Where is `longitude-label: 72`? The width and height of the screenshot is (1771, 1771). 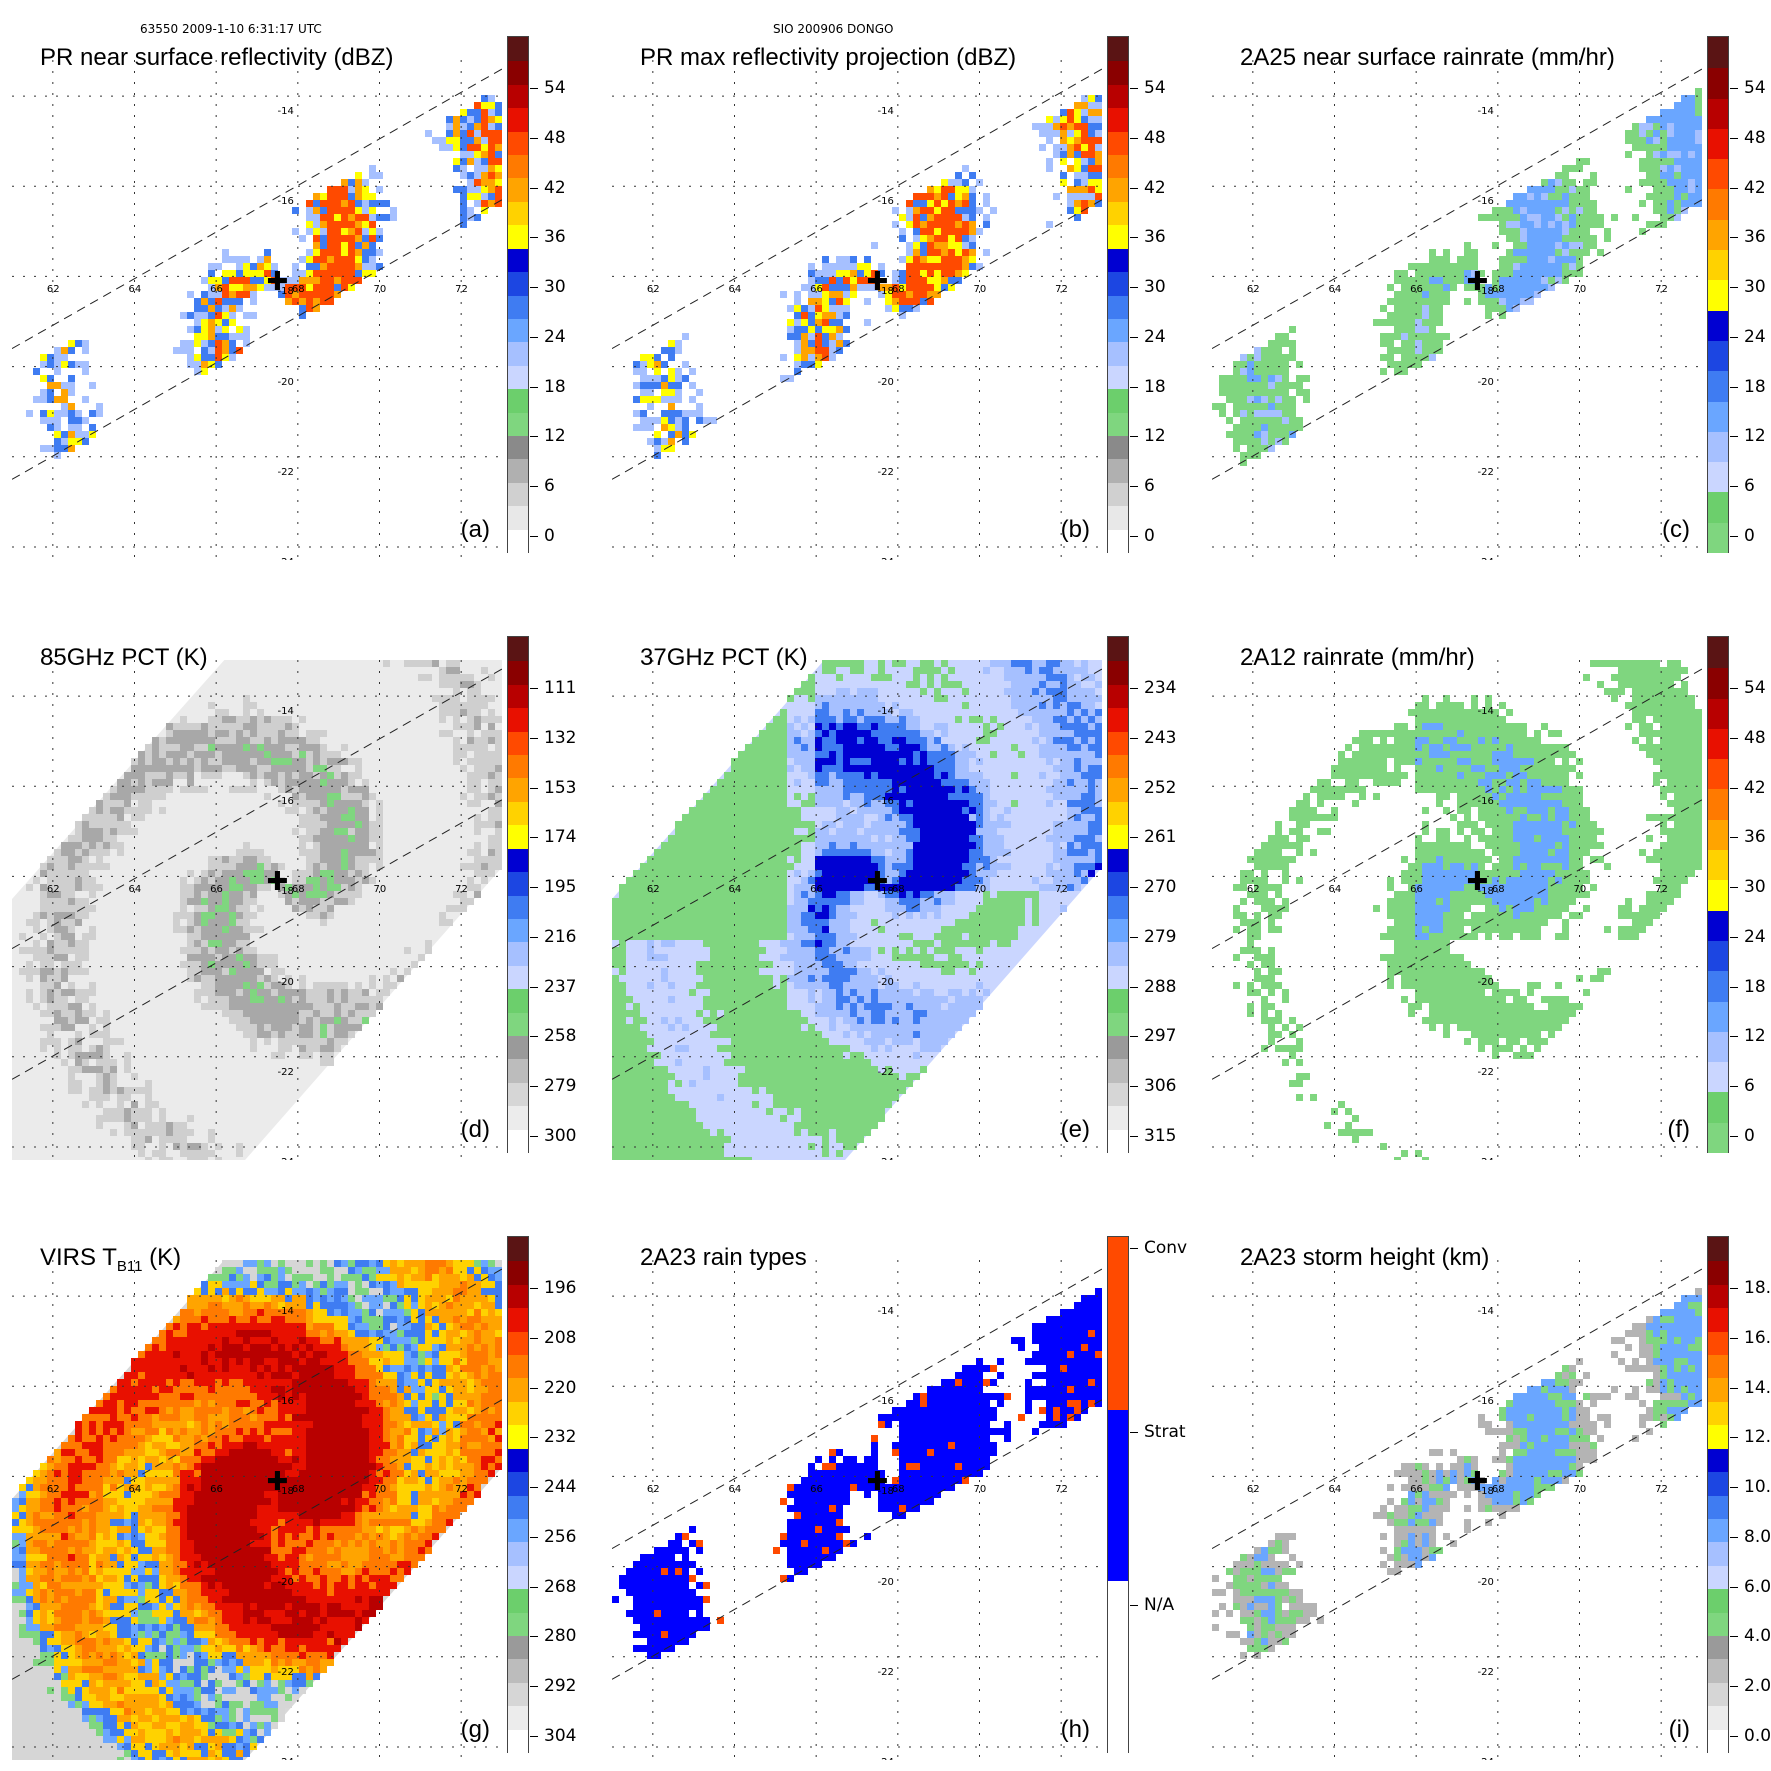 longitude-label: 72 is located at coordinates (461, 890).